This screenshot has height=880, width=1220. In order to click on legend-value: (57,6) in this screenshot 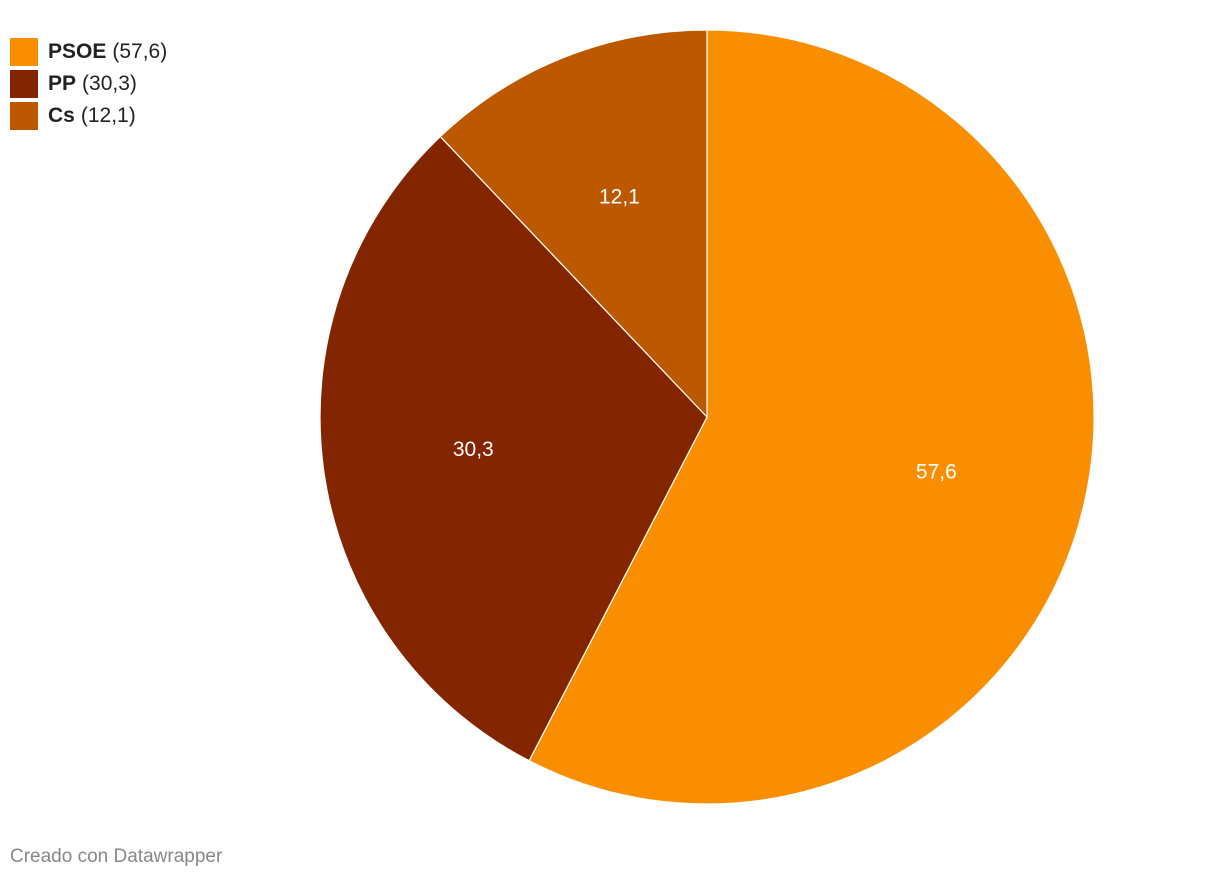, I will do `click(139, 51)`.